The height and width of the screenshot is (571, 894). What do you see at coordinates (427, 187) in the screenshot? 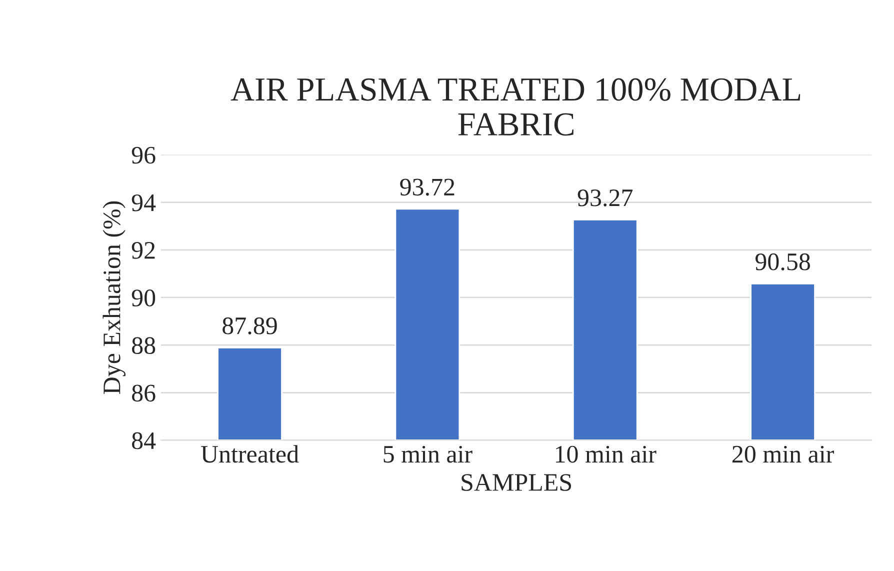
I see `data-label: 93.72` at bounding box center [427, 187].